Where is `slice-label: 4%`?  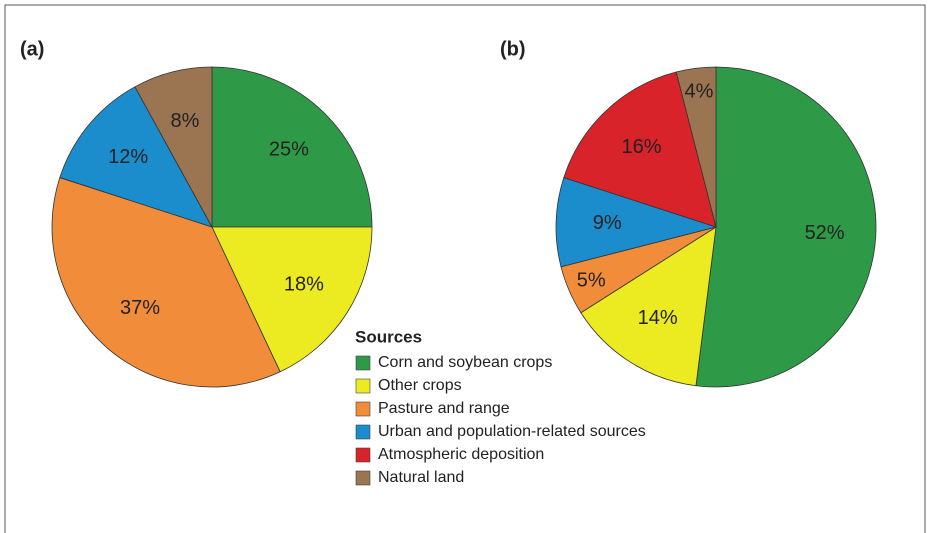 slice-label: 4% is located at coordinates (699, 91).